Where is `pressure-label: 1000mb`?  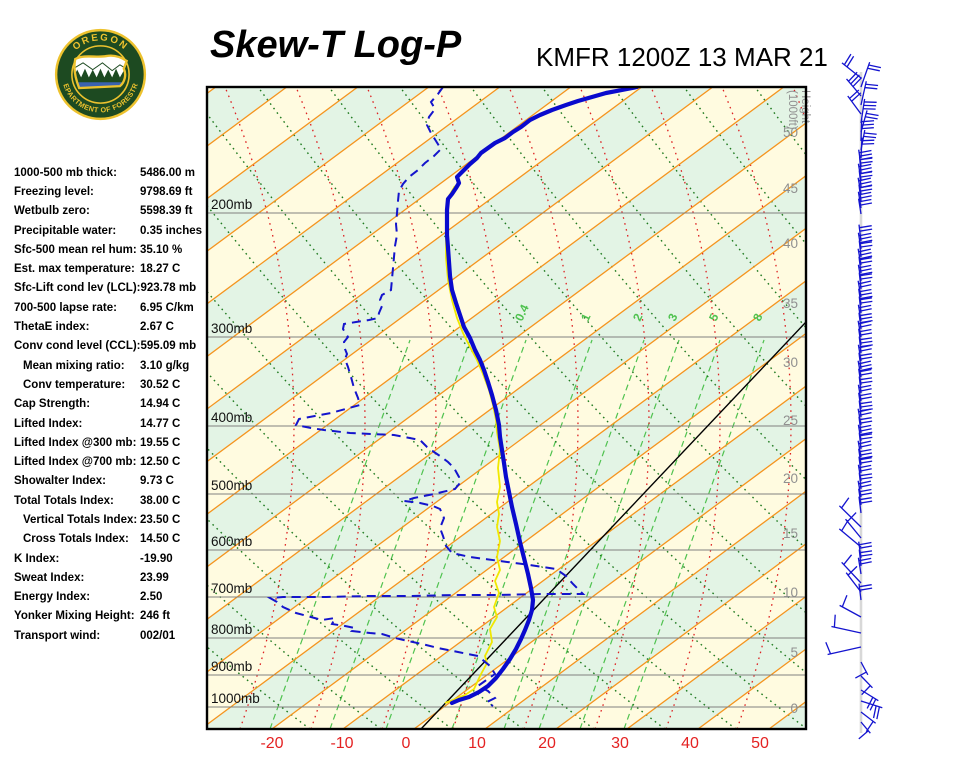
pressure-label: 1000mb is located at coordinates (235, 698).